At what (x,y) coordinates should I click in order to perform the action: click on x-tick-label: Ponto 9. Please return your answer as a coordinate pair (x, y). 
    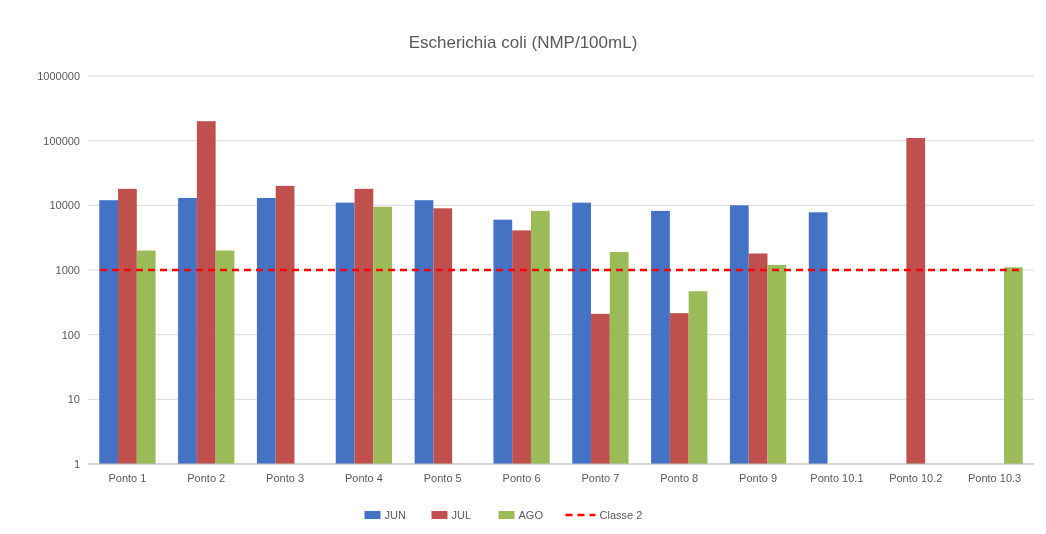
    Looking at the image, I should click on (758, 478).